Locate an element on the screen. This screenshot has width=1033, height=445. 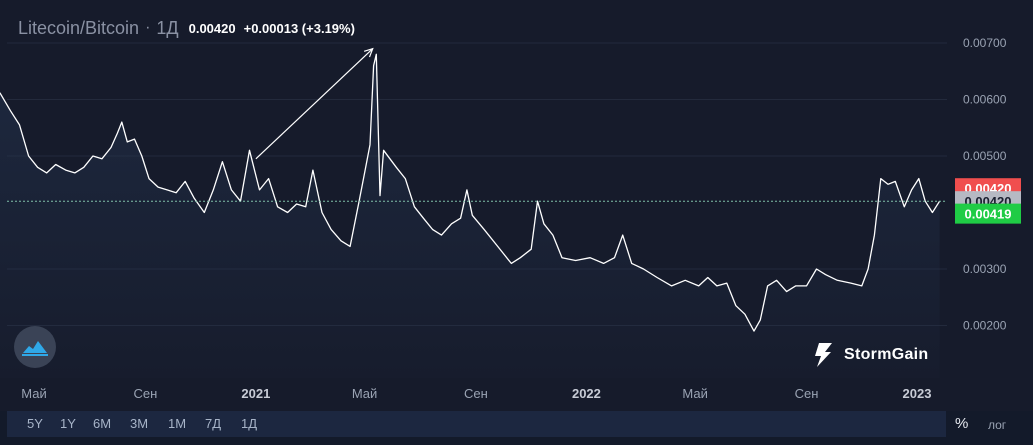
annotation-arrow-line is located at coordinates (314, 104).